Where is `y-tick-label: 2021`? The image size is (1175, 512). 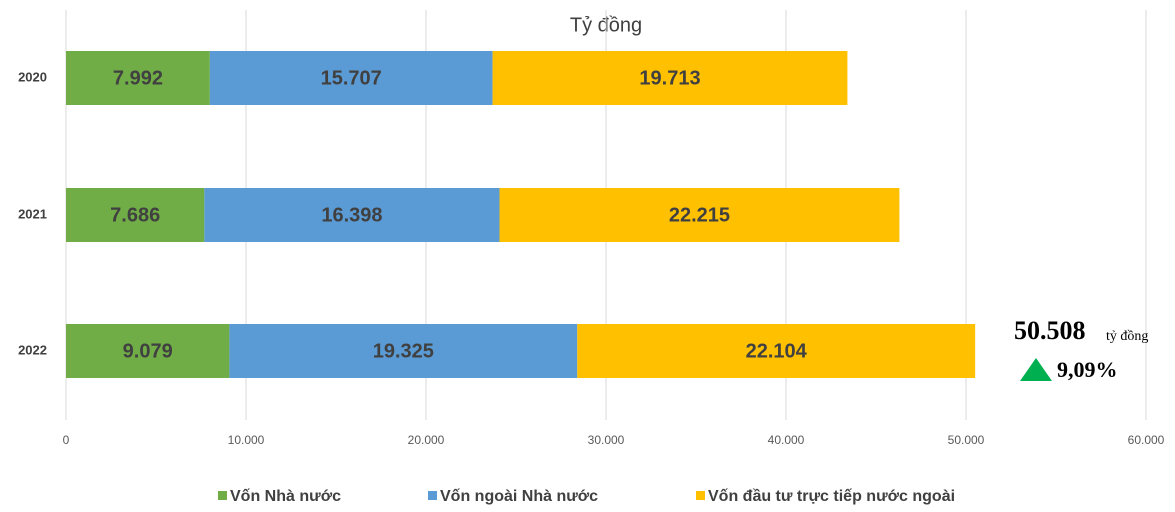 y-tick-label: 2021 is located at coordinates (32, 213).